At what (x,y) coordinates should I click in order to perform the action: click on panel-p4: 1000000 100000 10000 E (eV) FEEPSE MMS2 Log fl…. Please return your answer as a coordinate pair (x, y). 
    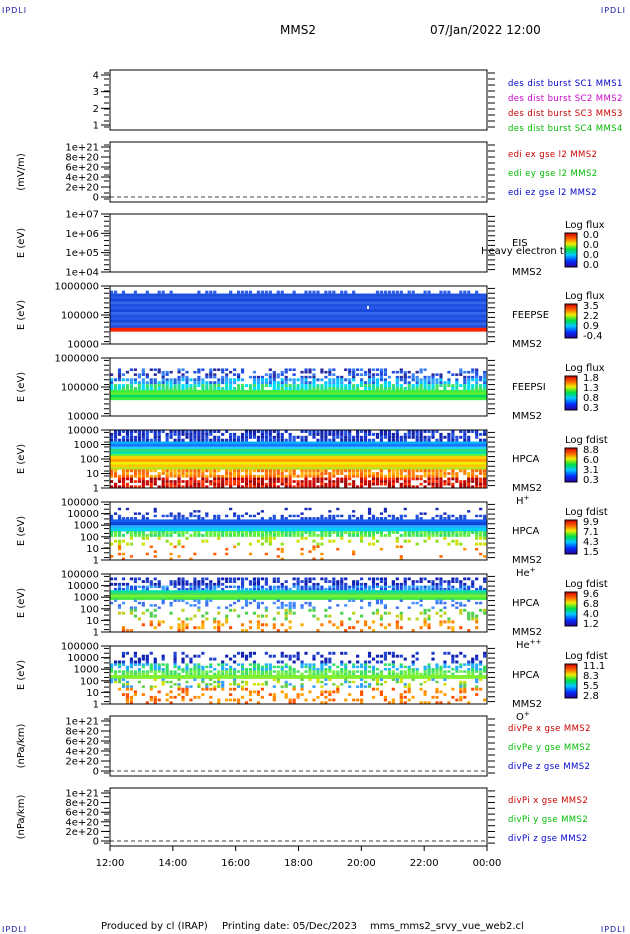
    Looking at the image, I should click on (310, 316).